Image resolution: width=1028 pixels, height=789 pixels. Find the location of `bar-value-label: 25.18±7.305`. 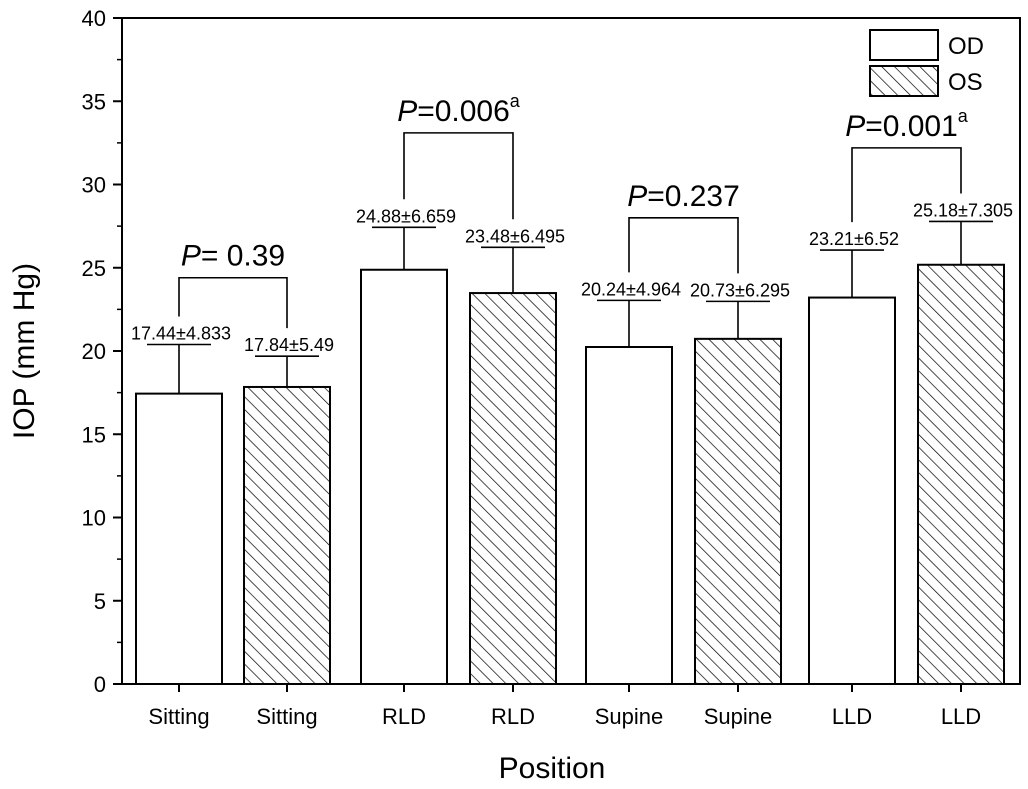

bar-value-label: 25.18±7.305 is located at coordinates (963, 210).